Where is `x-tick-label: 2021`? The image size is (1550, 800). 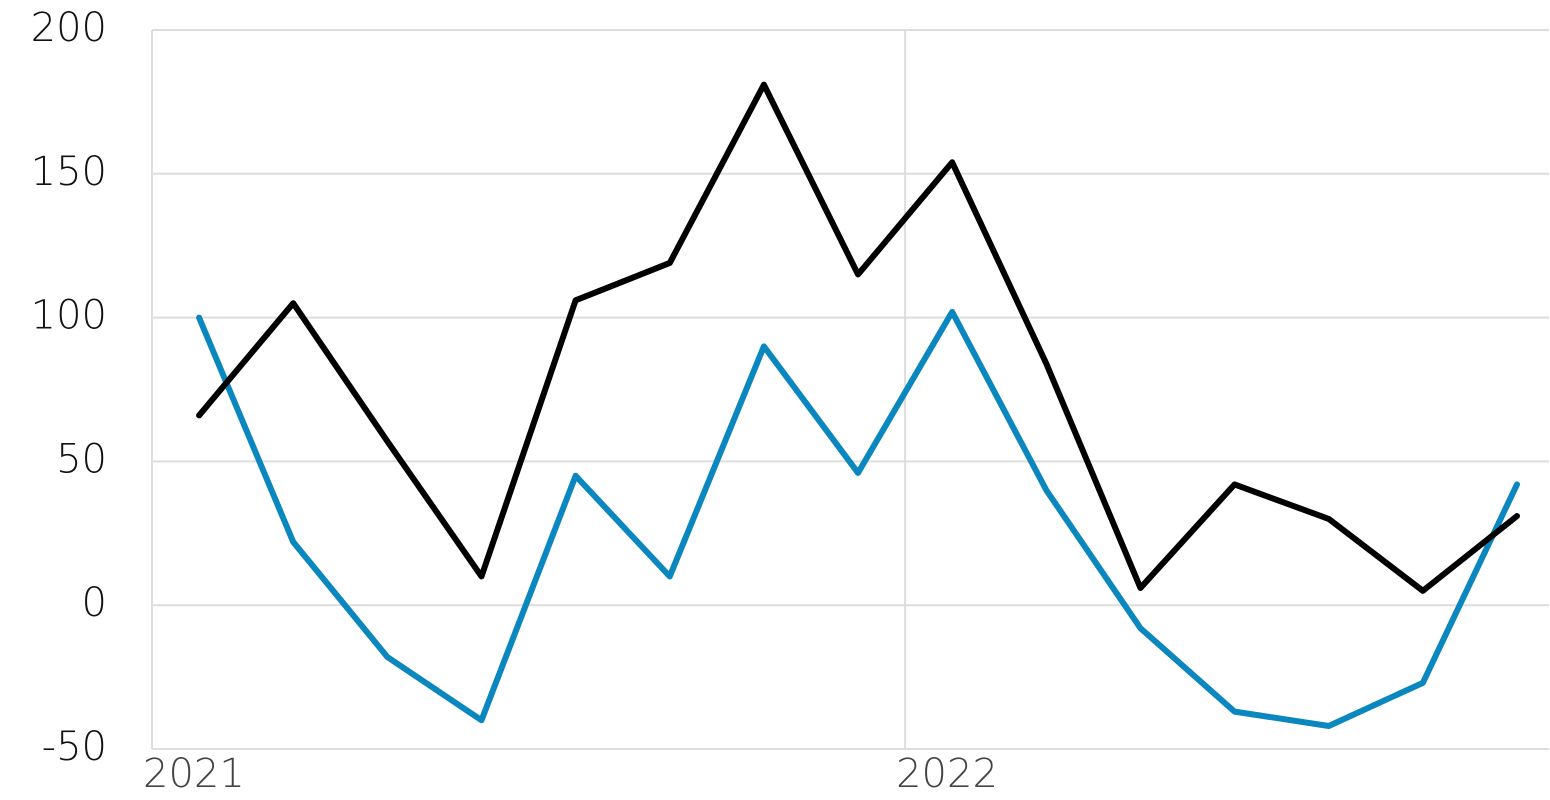 x-tick-label: 2021 is located at coordinates (194, 773).